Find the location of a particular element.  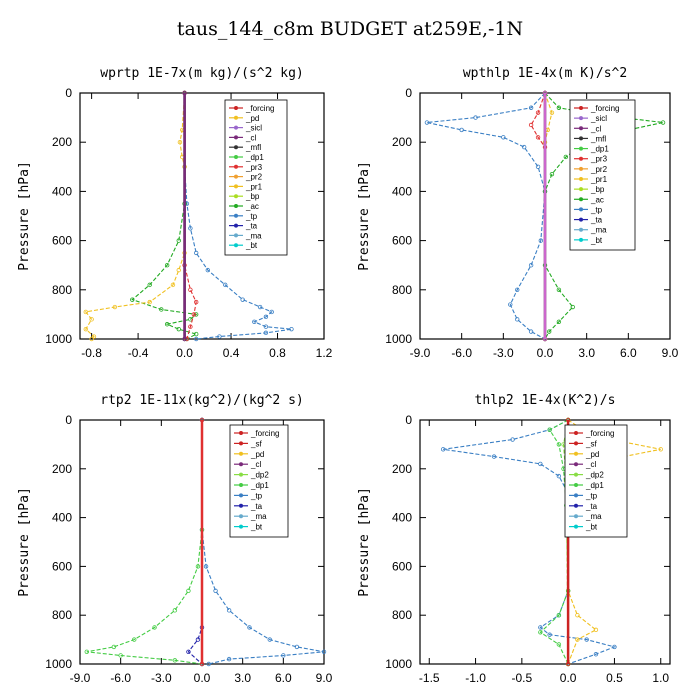

x-tick-label: -9.0 is located at coordinates (80, 678).